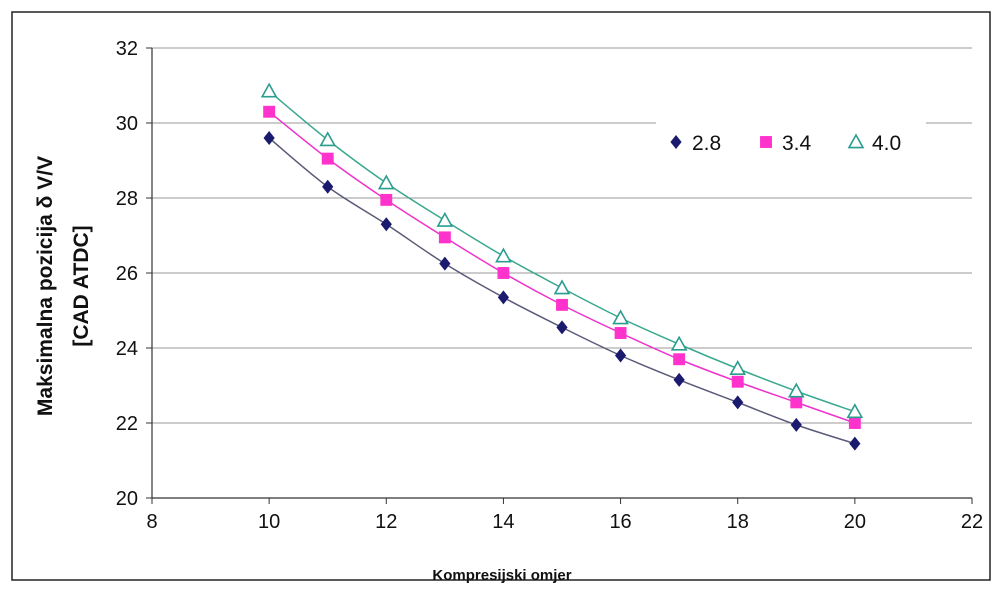  Describe the element at coordinates (127, 499) in the screenshot. I see `y-tick-label: 20` at that location.